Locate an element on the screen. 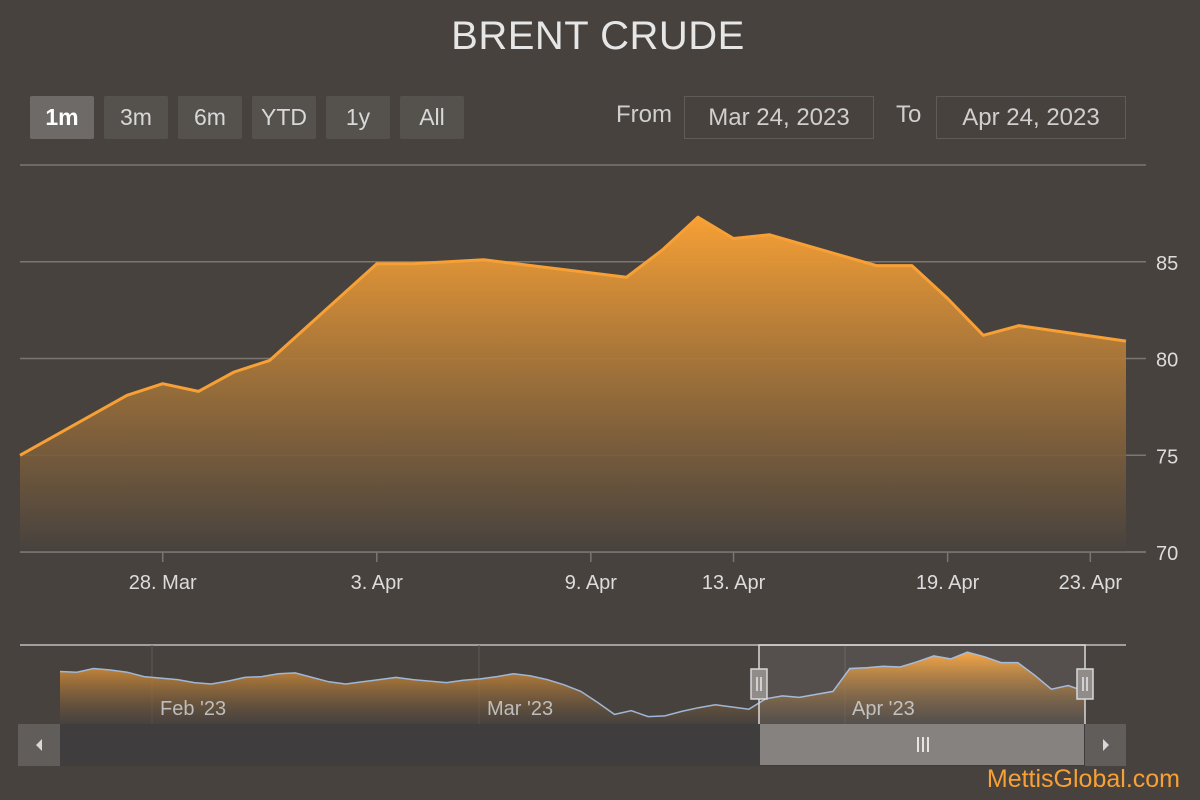 The height and width of the screenshot is (800, 1200). credit-link: MettisGlobal.com is located at coordinates (1083, 779).